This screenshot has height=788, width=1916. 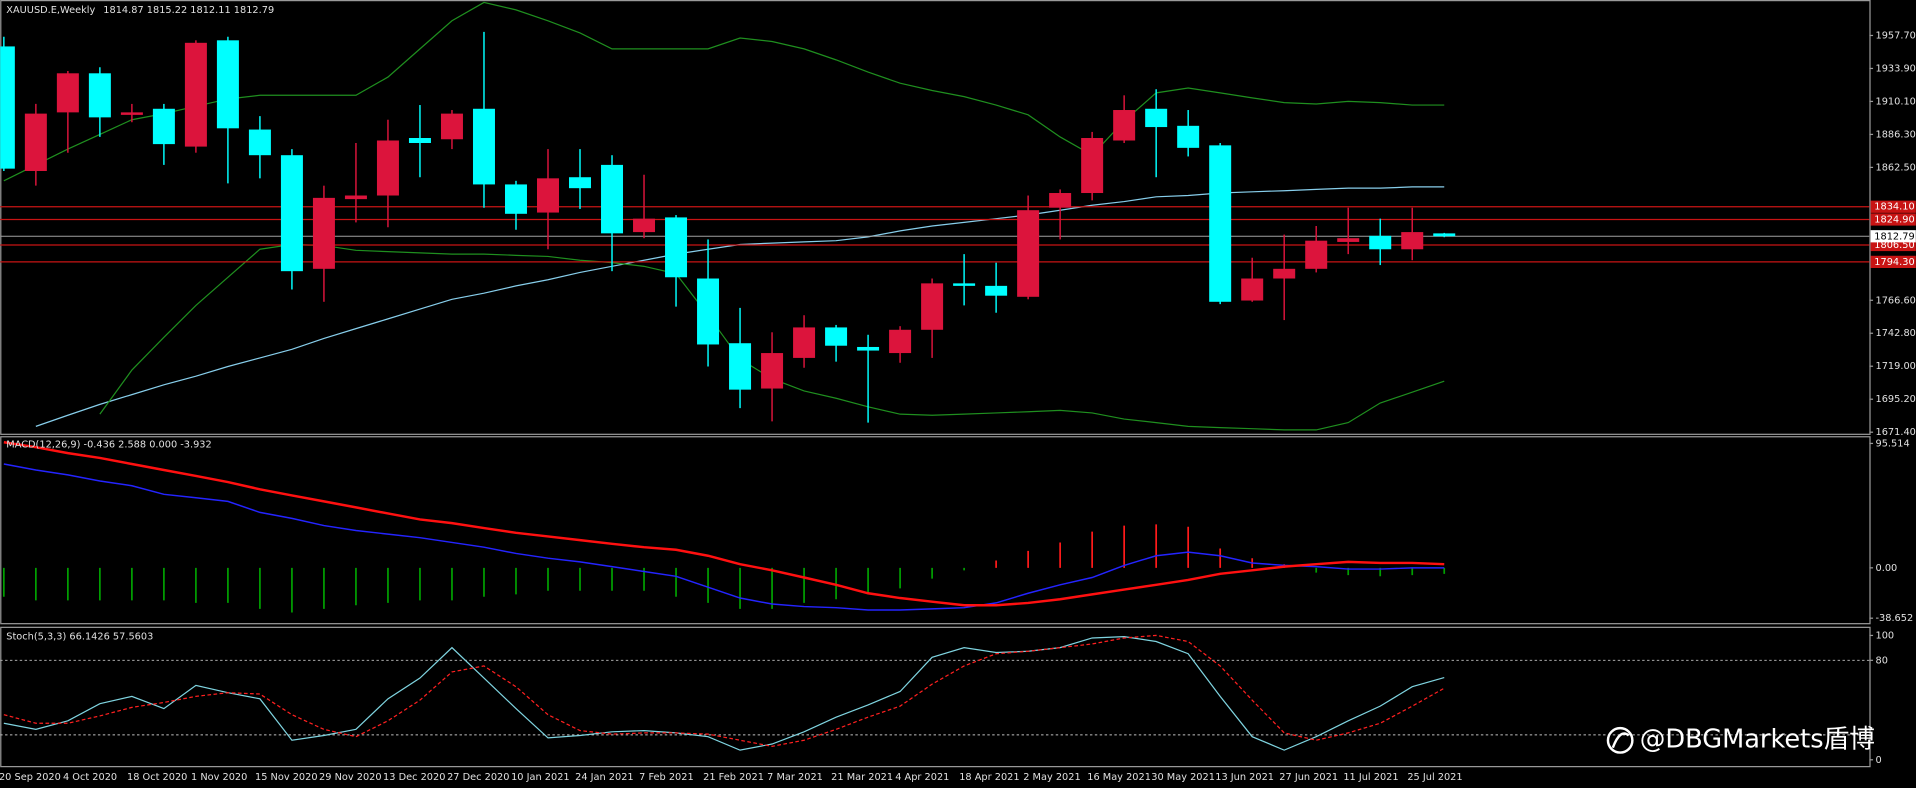 What do you see at coordinates (157, 777) in the screenshot?
I see `x-tick-label: 18 Oct 2020` at bounding box center [157, 777].